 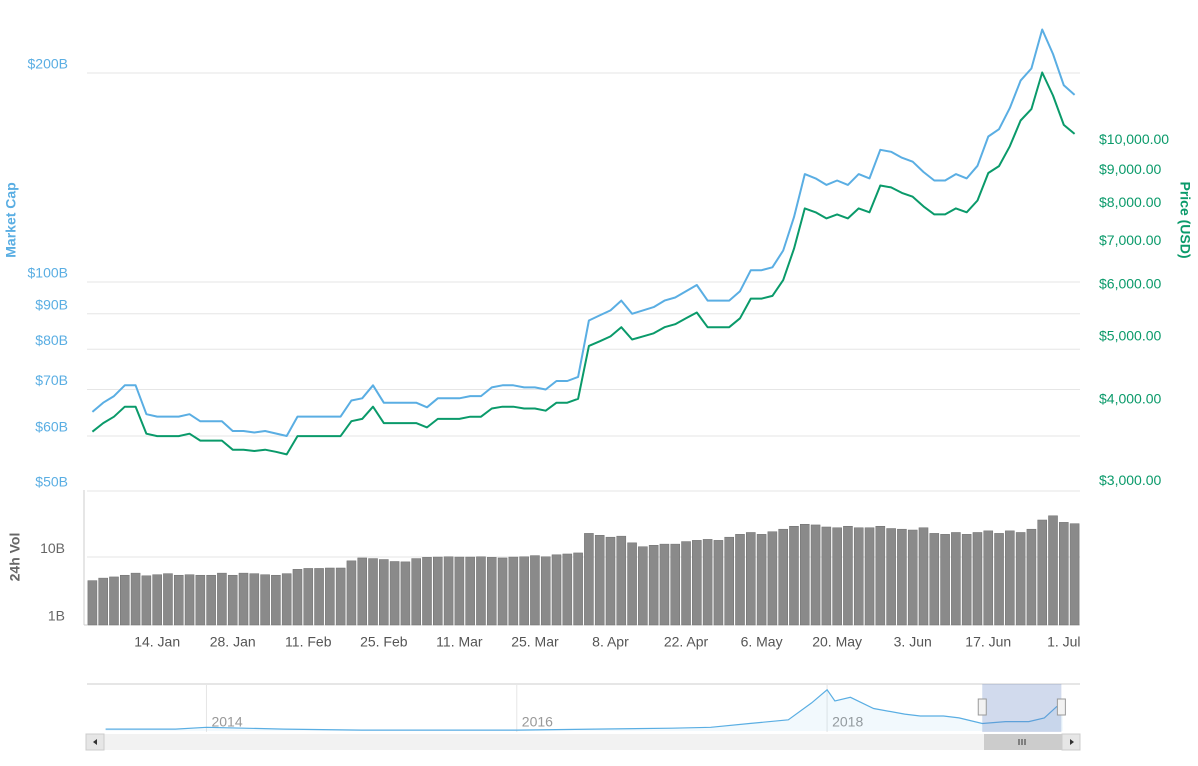 What do you see at coordinates (988, 642) in the screenshot?
I see `x-tick-label: 17. Jun` at bounding box center [988, 642].